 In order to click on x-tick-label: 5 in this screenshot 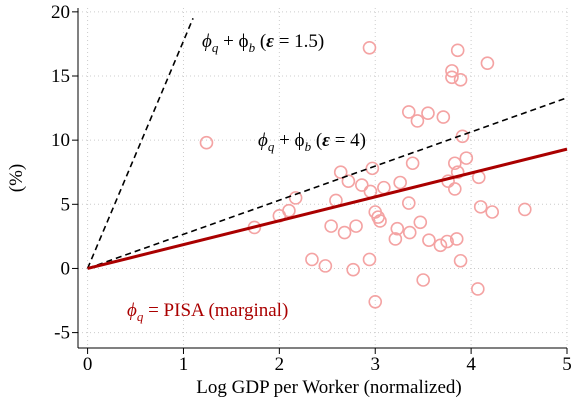, I will do `click(567, 364)`.